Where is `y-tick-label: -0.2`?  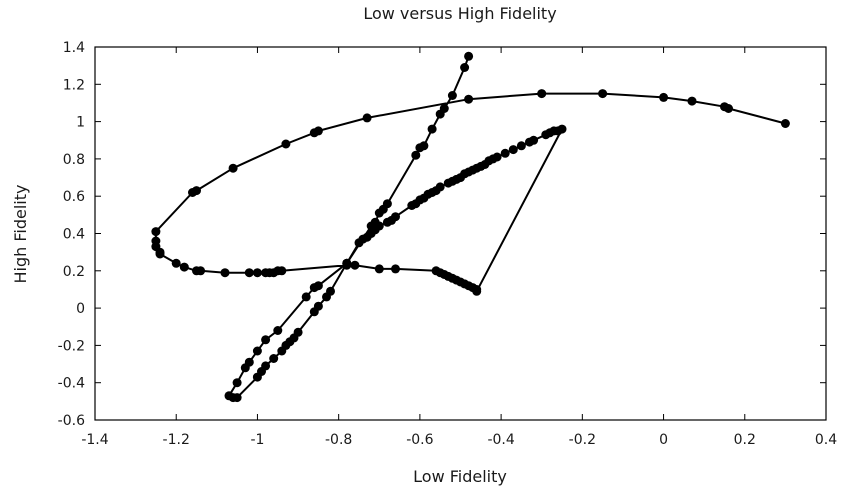 y-tick-label: -0.2 is located at coordinates (71, 346).